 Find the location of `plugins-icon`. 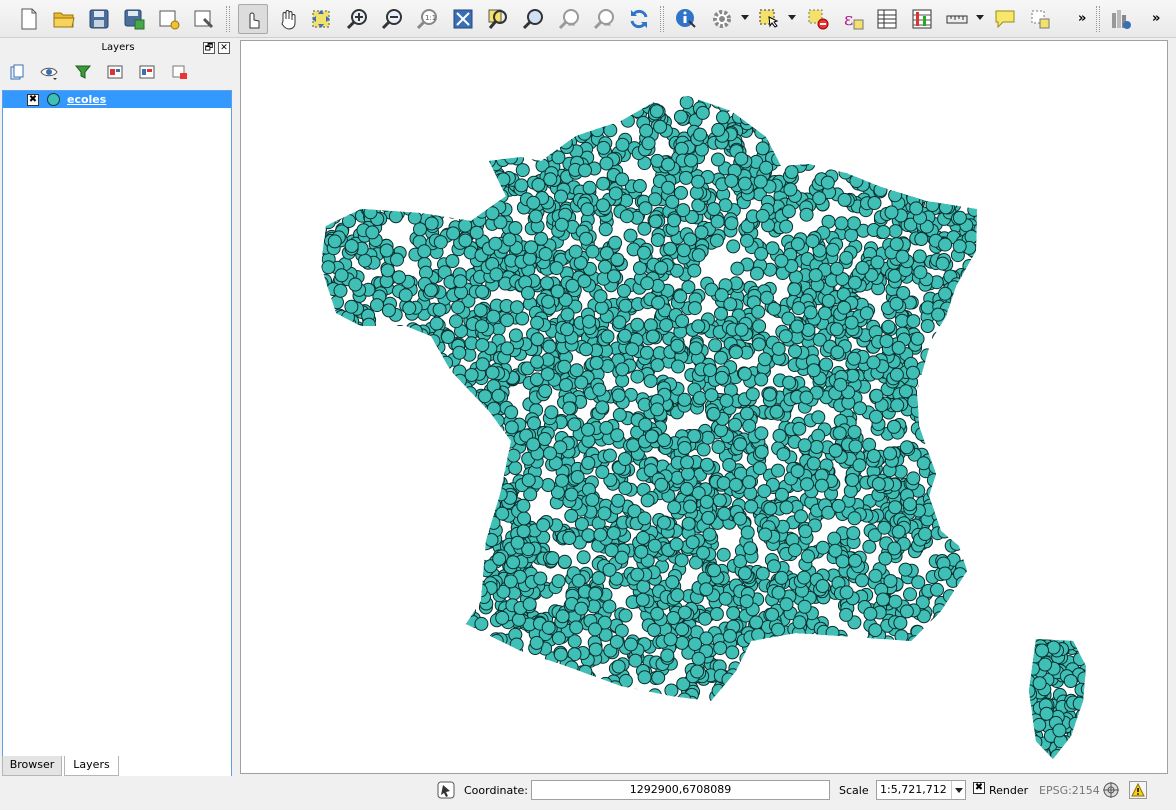

plugins-icon is located at coordinates (1121, 19).